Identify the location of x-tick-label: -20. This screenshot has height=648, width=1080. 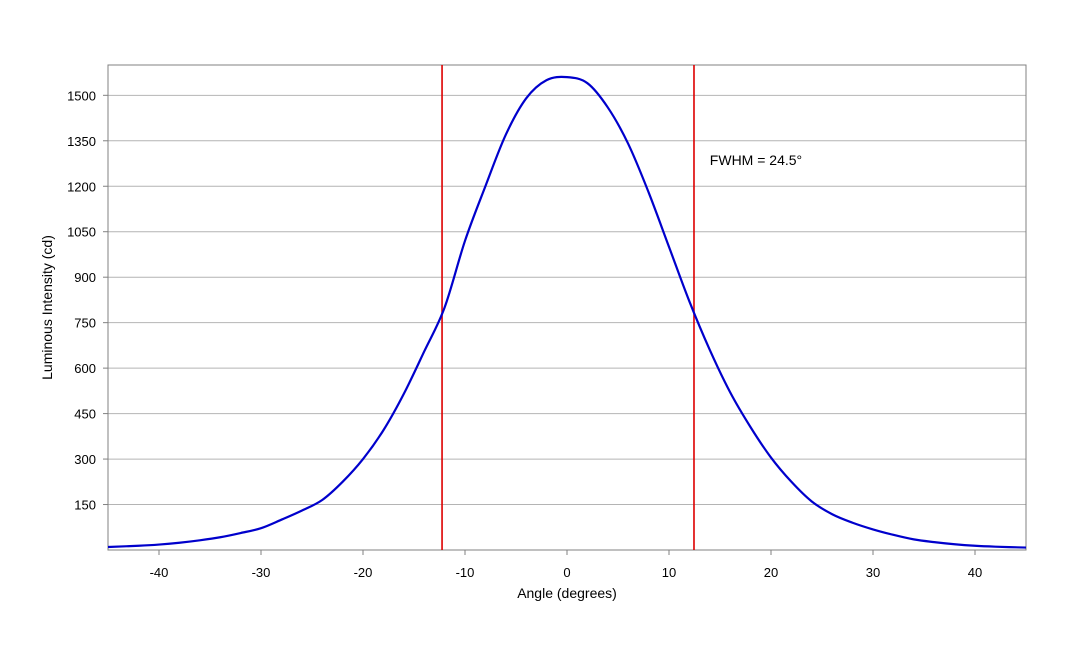
(363, 572).